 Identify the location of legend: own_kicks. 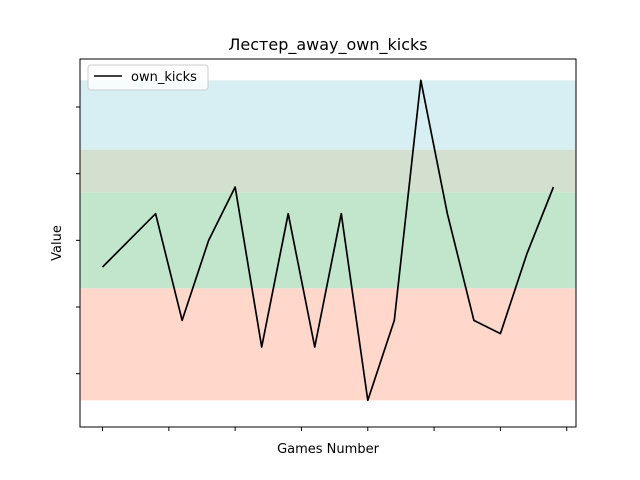
(148, 77).